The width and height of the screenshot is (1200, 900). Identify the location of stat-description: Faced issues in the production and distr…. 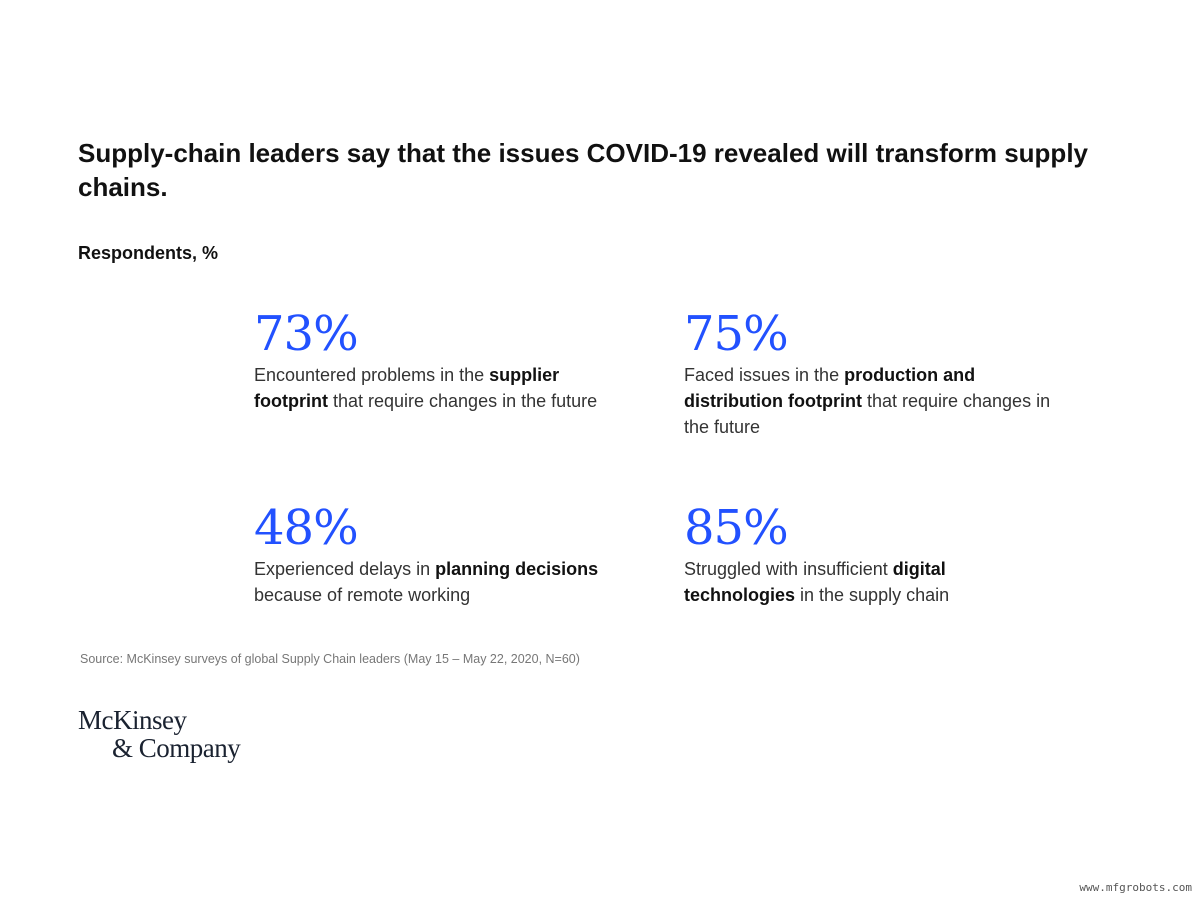
(874, 401).